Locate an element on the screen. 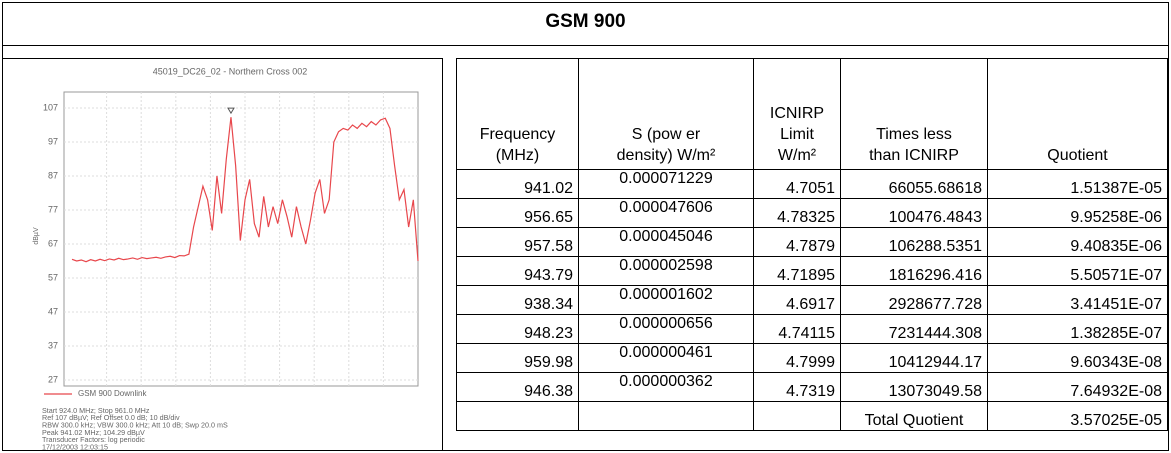 The height and width of the screenshot is (453, 1171). y-tick-label: 57 is located at coordinates (53, 277).